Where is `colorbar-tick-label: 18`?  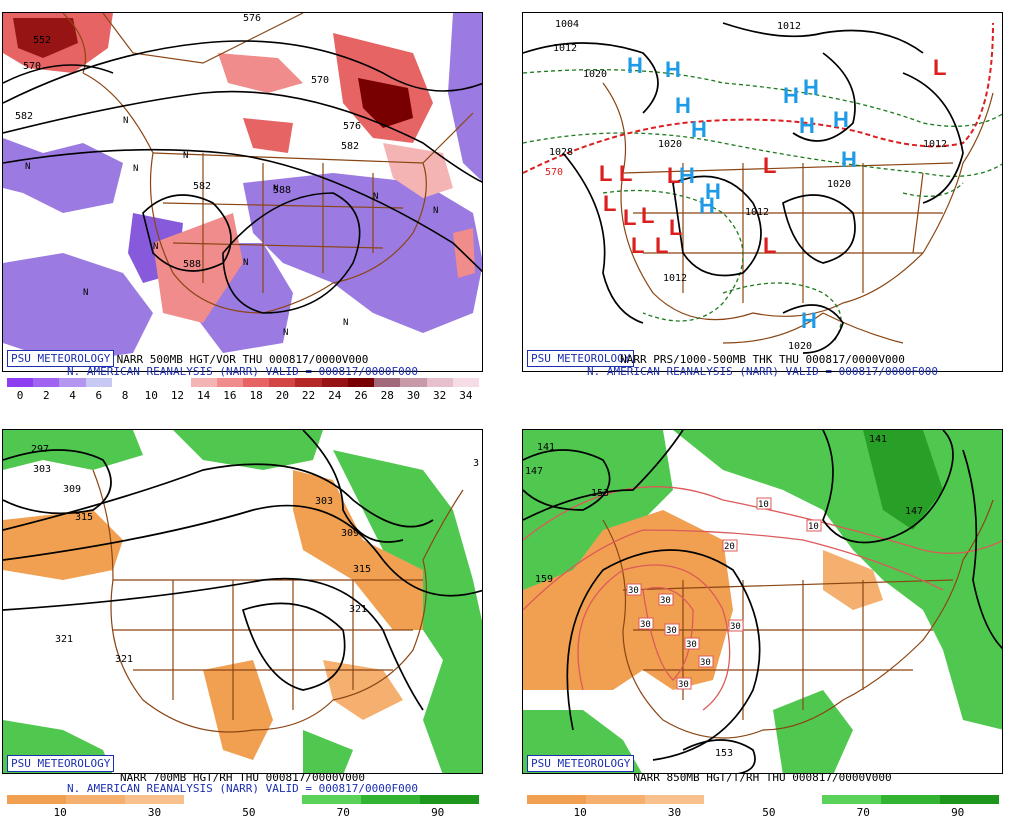 colorbar-tick-label: 18 is located at coordinates (256, 395).